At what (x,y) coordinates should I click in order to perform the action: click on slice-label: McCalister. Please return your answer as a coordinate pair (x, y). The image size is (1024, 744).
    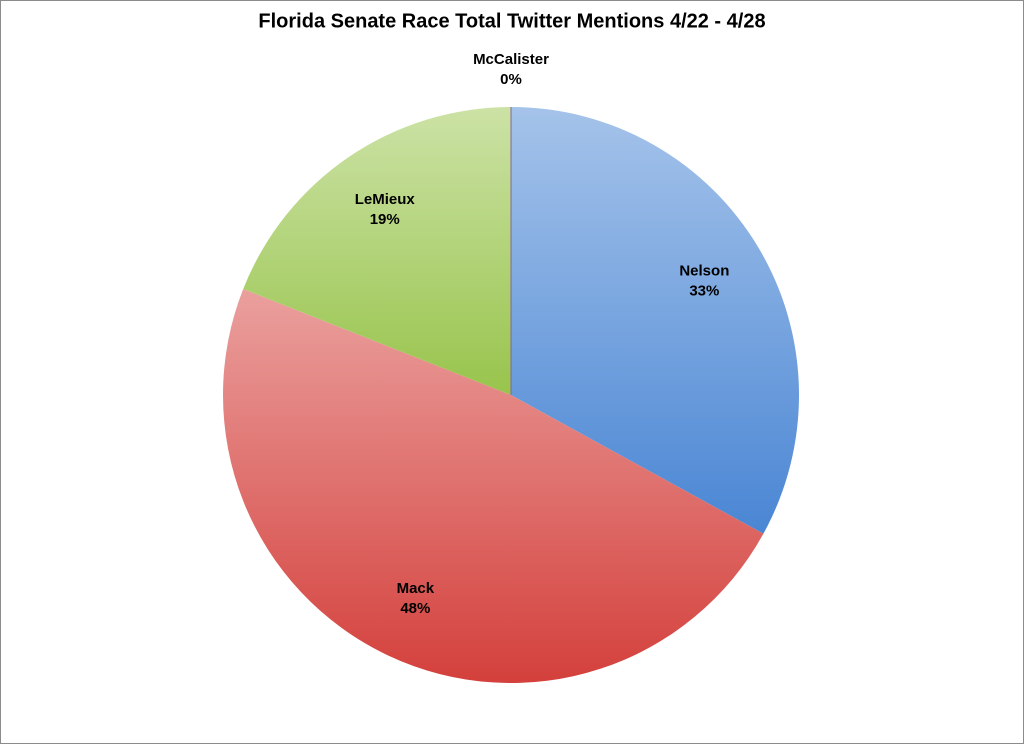
    Looking at the image, I should click on (511, 59).